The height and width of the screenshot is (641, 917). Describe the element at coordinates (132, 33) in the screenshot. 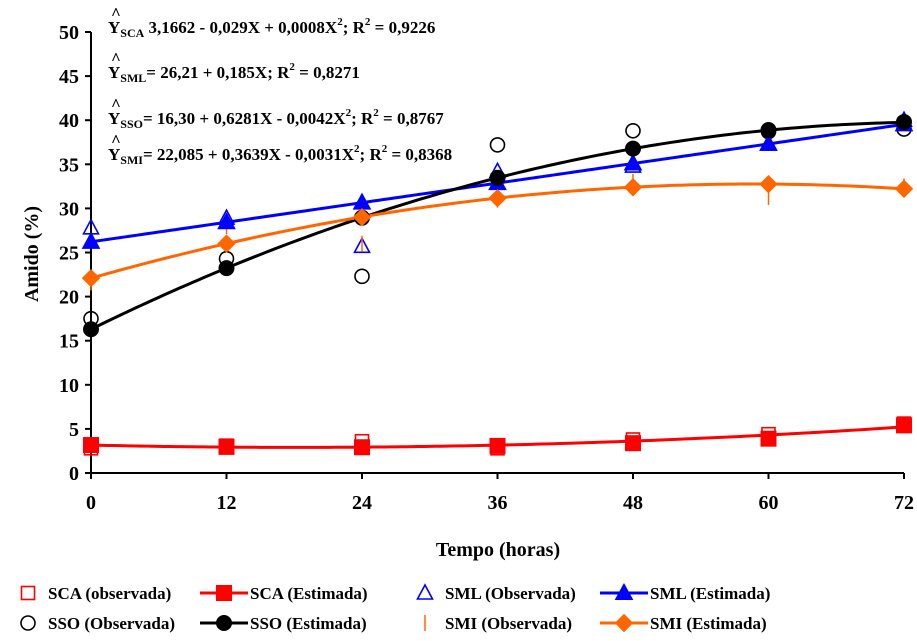

I see `equation-sub: SCA` at that location.